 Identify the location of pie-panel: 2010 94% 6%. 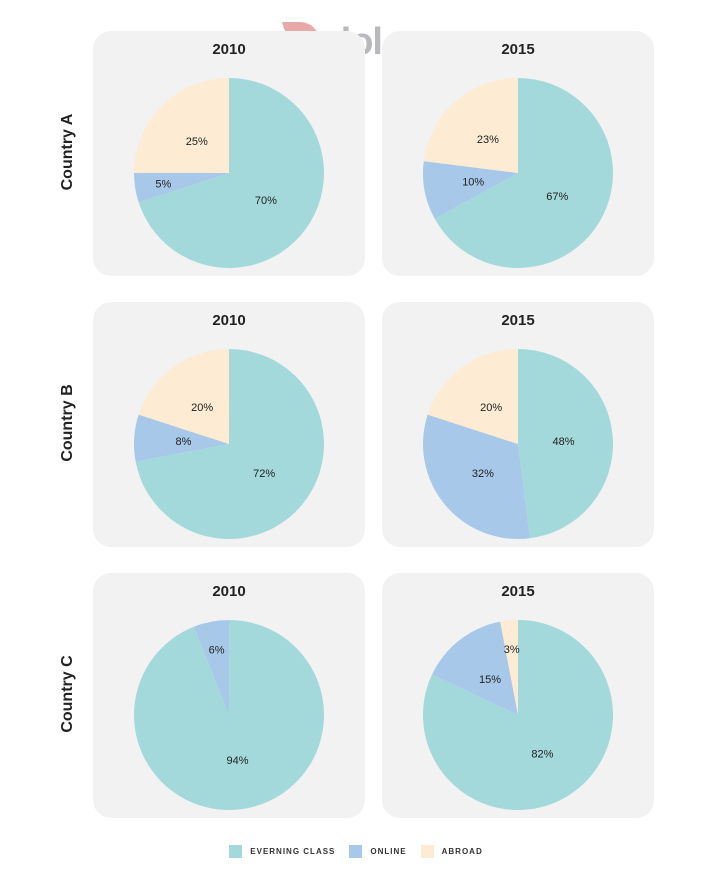
(229, 695).